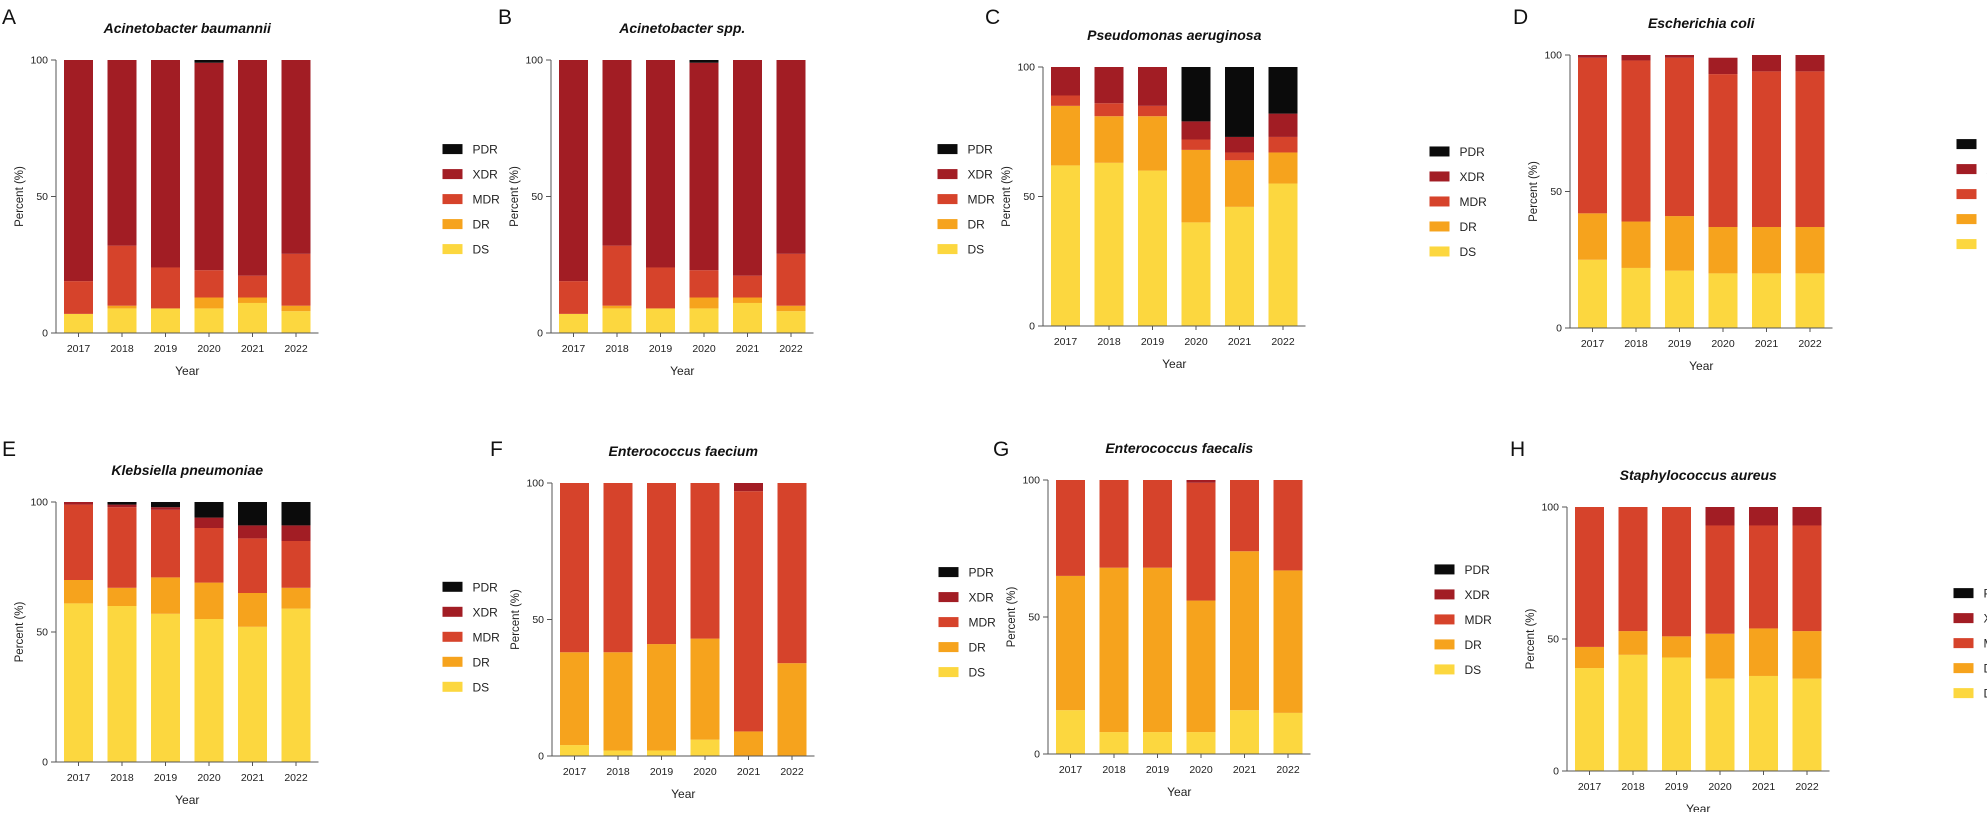 The image size is (1987, 817). Describe the element at coordinates (1469, 227) in the screenshot. I see `legend-label-dr: DR` at that location.